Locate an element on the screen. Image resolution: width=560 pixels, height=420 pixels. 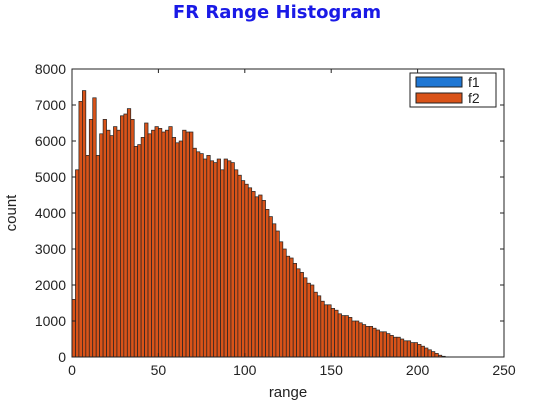
legend-label-f2: f2 is located at coordinates (474, 98).